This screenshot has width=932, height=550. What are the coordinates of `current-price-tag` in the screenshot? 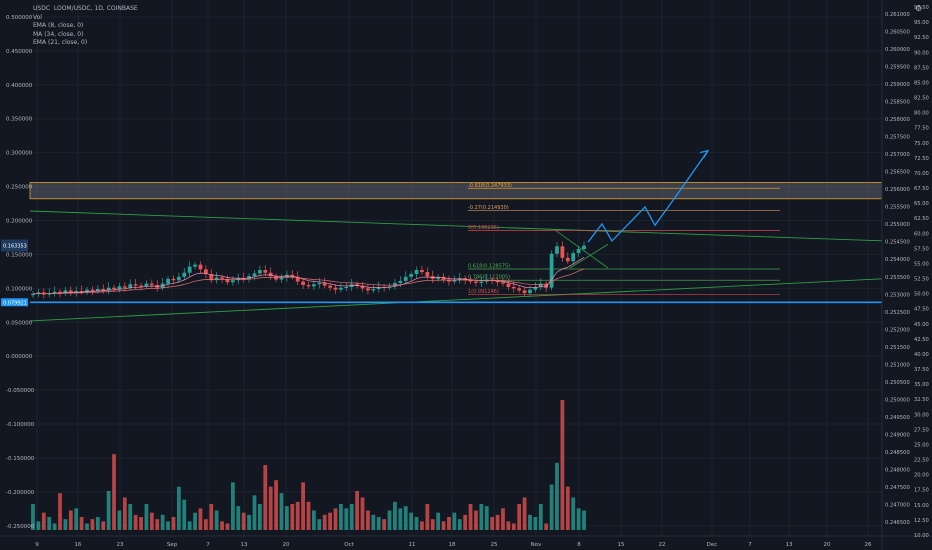 It's located at (14, 245).